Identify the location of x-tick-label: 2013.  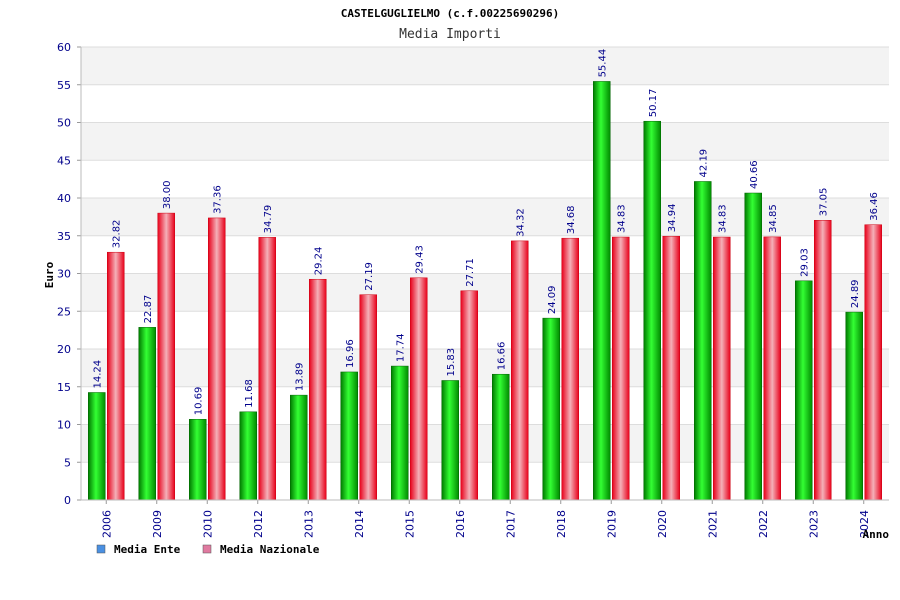
(308, 524).